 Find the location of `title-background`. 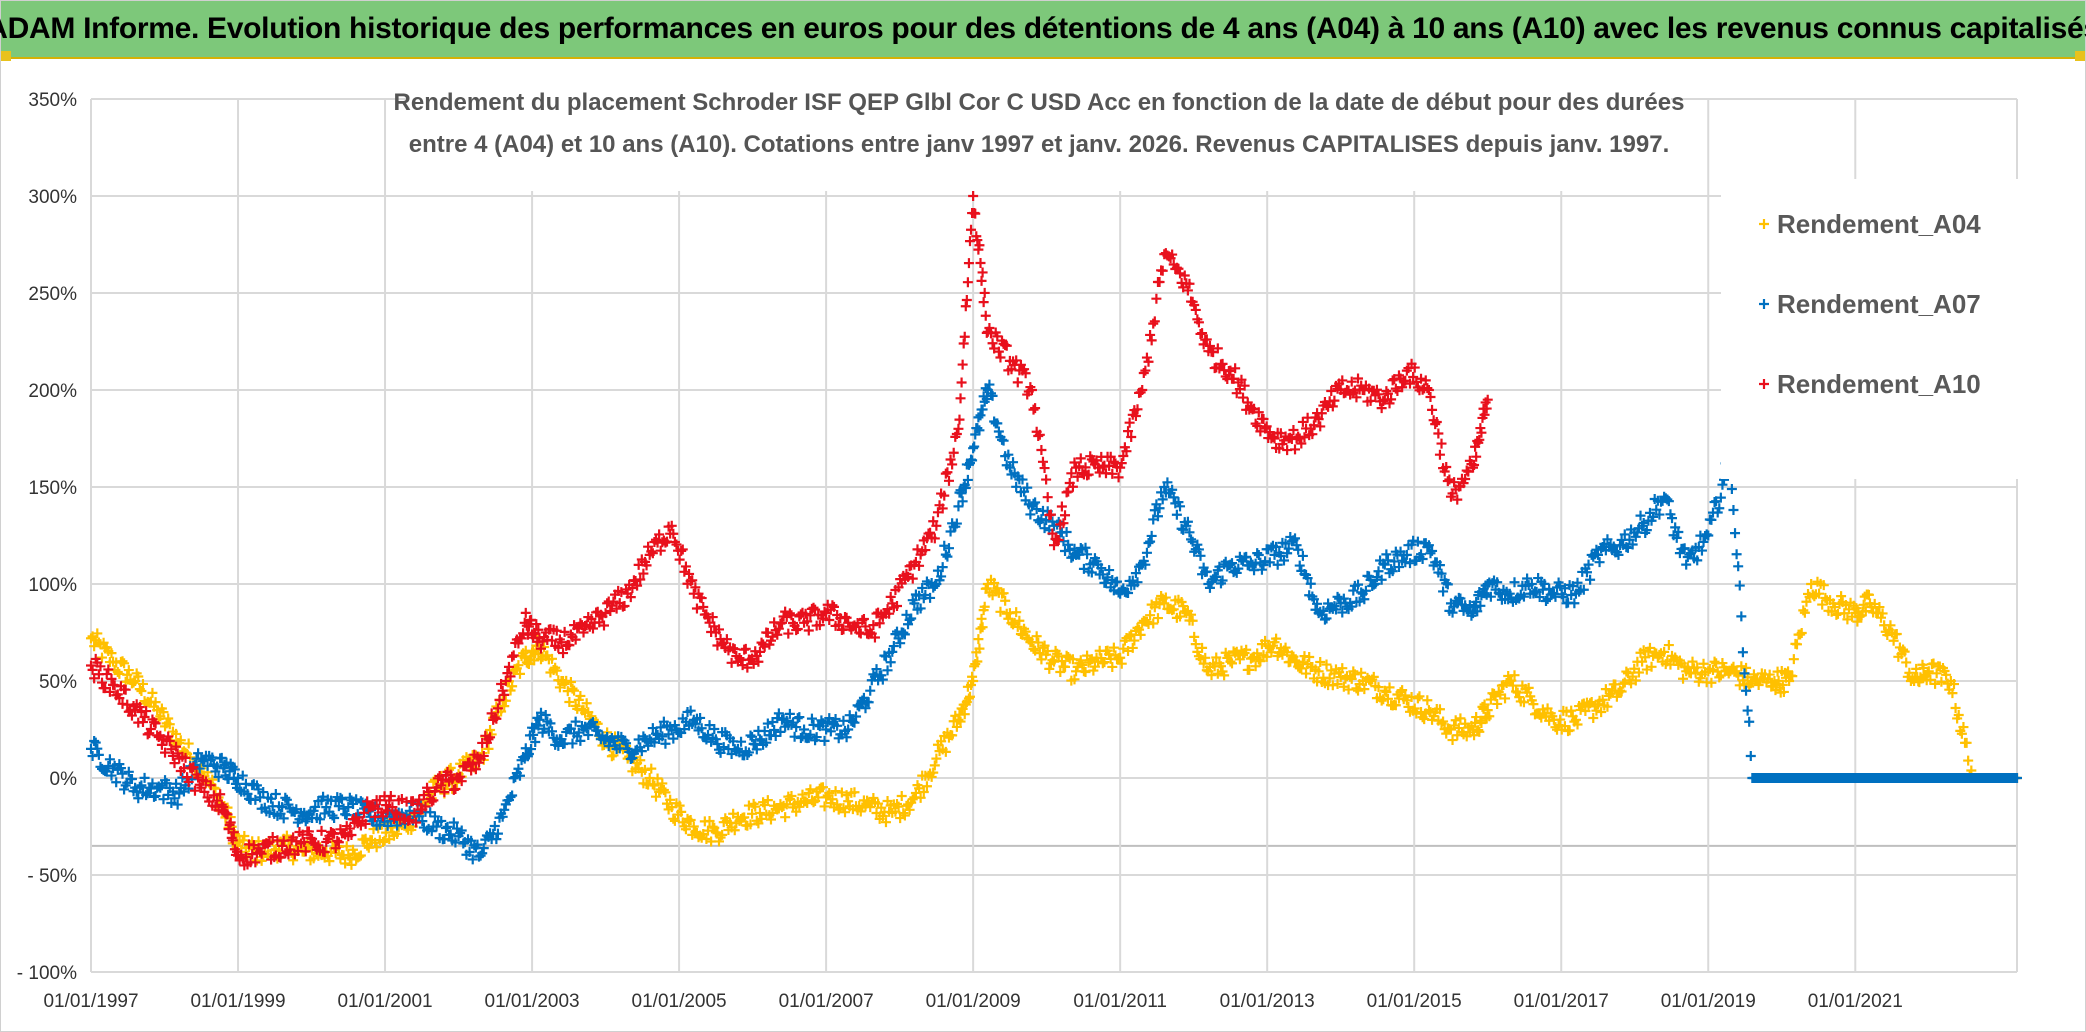

title-background is located at coordinates (1038, 135).